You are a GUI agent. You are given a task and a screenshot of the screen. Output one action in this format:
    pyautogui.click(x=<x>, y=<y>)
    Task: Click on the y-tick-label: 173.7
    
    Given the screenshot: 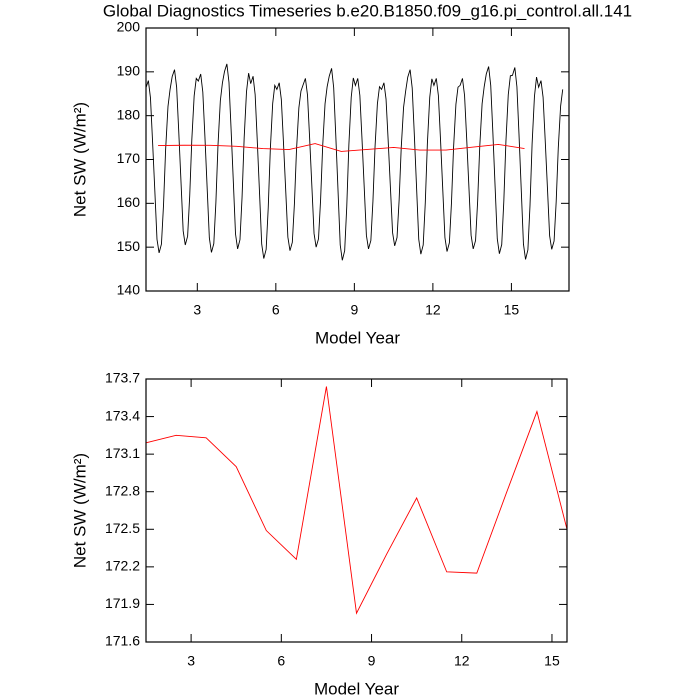 What is the action you would take?
    pyautogui.click(x=122, y=378)
    